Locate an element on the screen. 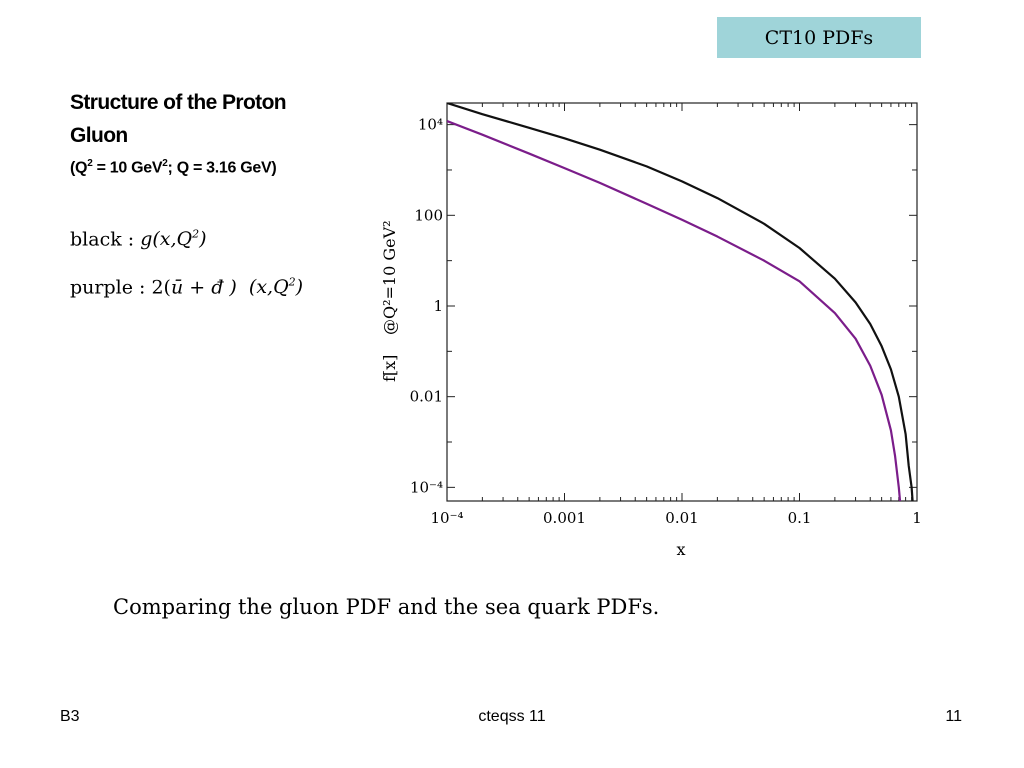 This screenshot has height=768, width=1024. y-tick-label: 10⁴ is located at coordinates (430, 125).